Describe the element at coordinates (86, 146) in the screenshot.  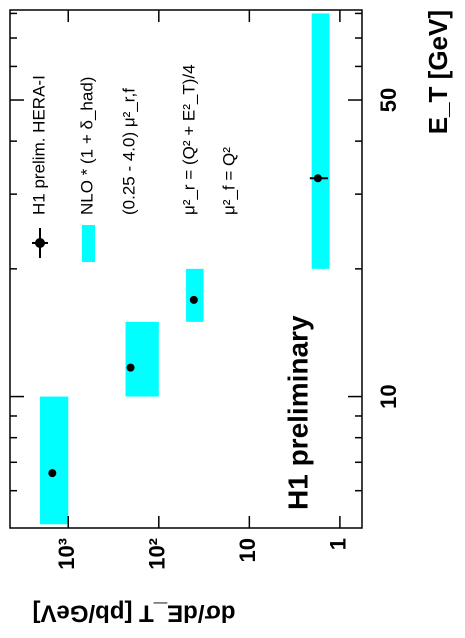
I see `legend-label: NLO * (1 + δ_had)` at that location.